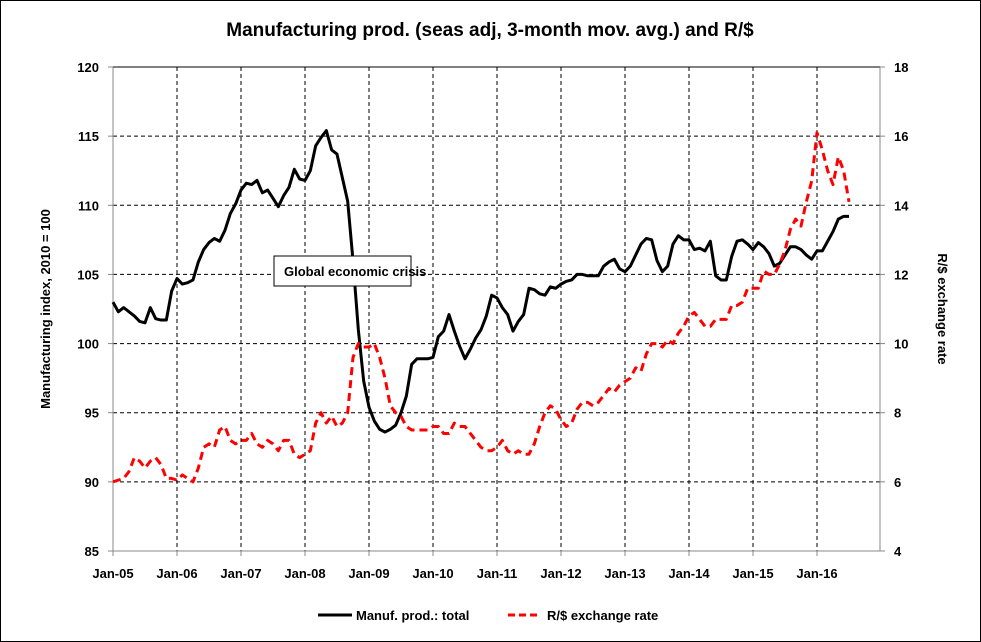  I want to click on x-tick-label: Jan-12, so click(560, 573).